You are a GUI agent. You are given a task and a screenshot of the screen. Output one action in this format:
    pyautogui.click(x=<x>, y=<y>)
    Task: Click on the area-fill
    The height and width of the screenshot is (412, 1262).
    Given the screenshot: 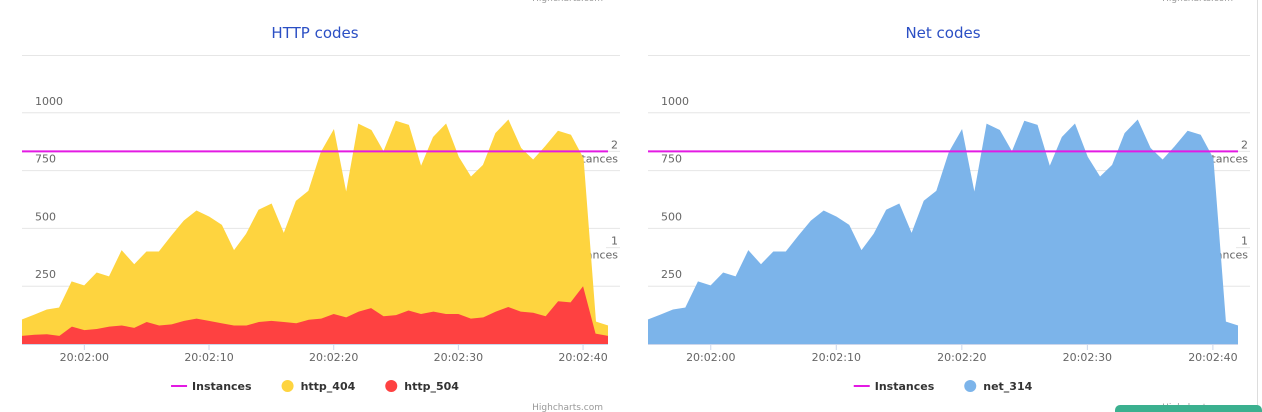 What is the action you would take?
    pyautogui.click(x=315, y=315)
    